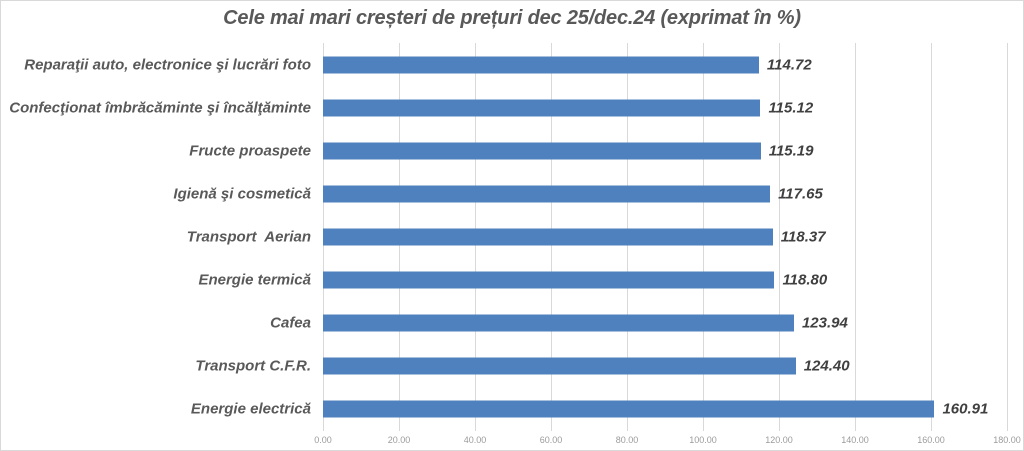 The image size is (1024, 451). What do you see at coordinates (290, 323) in the screenshot?
I see `category-label: Cafea` at bounding box center [290, 323].